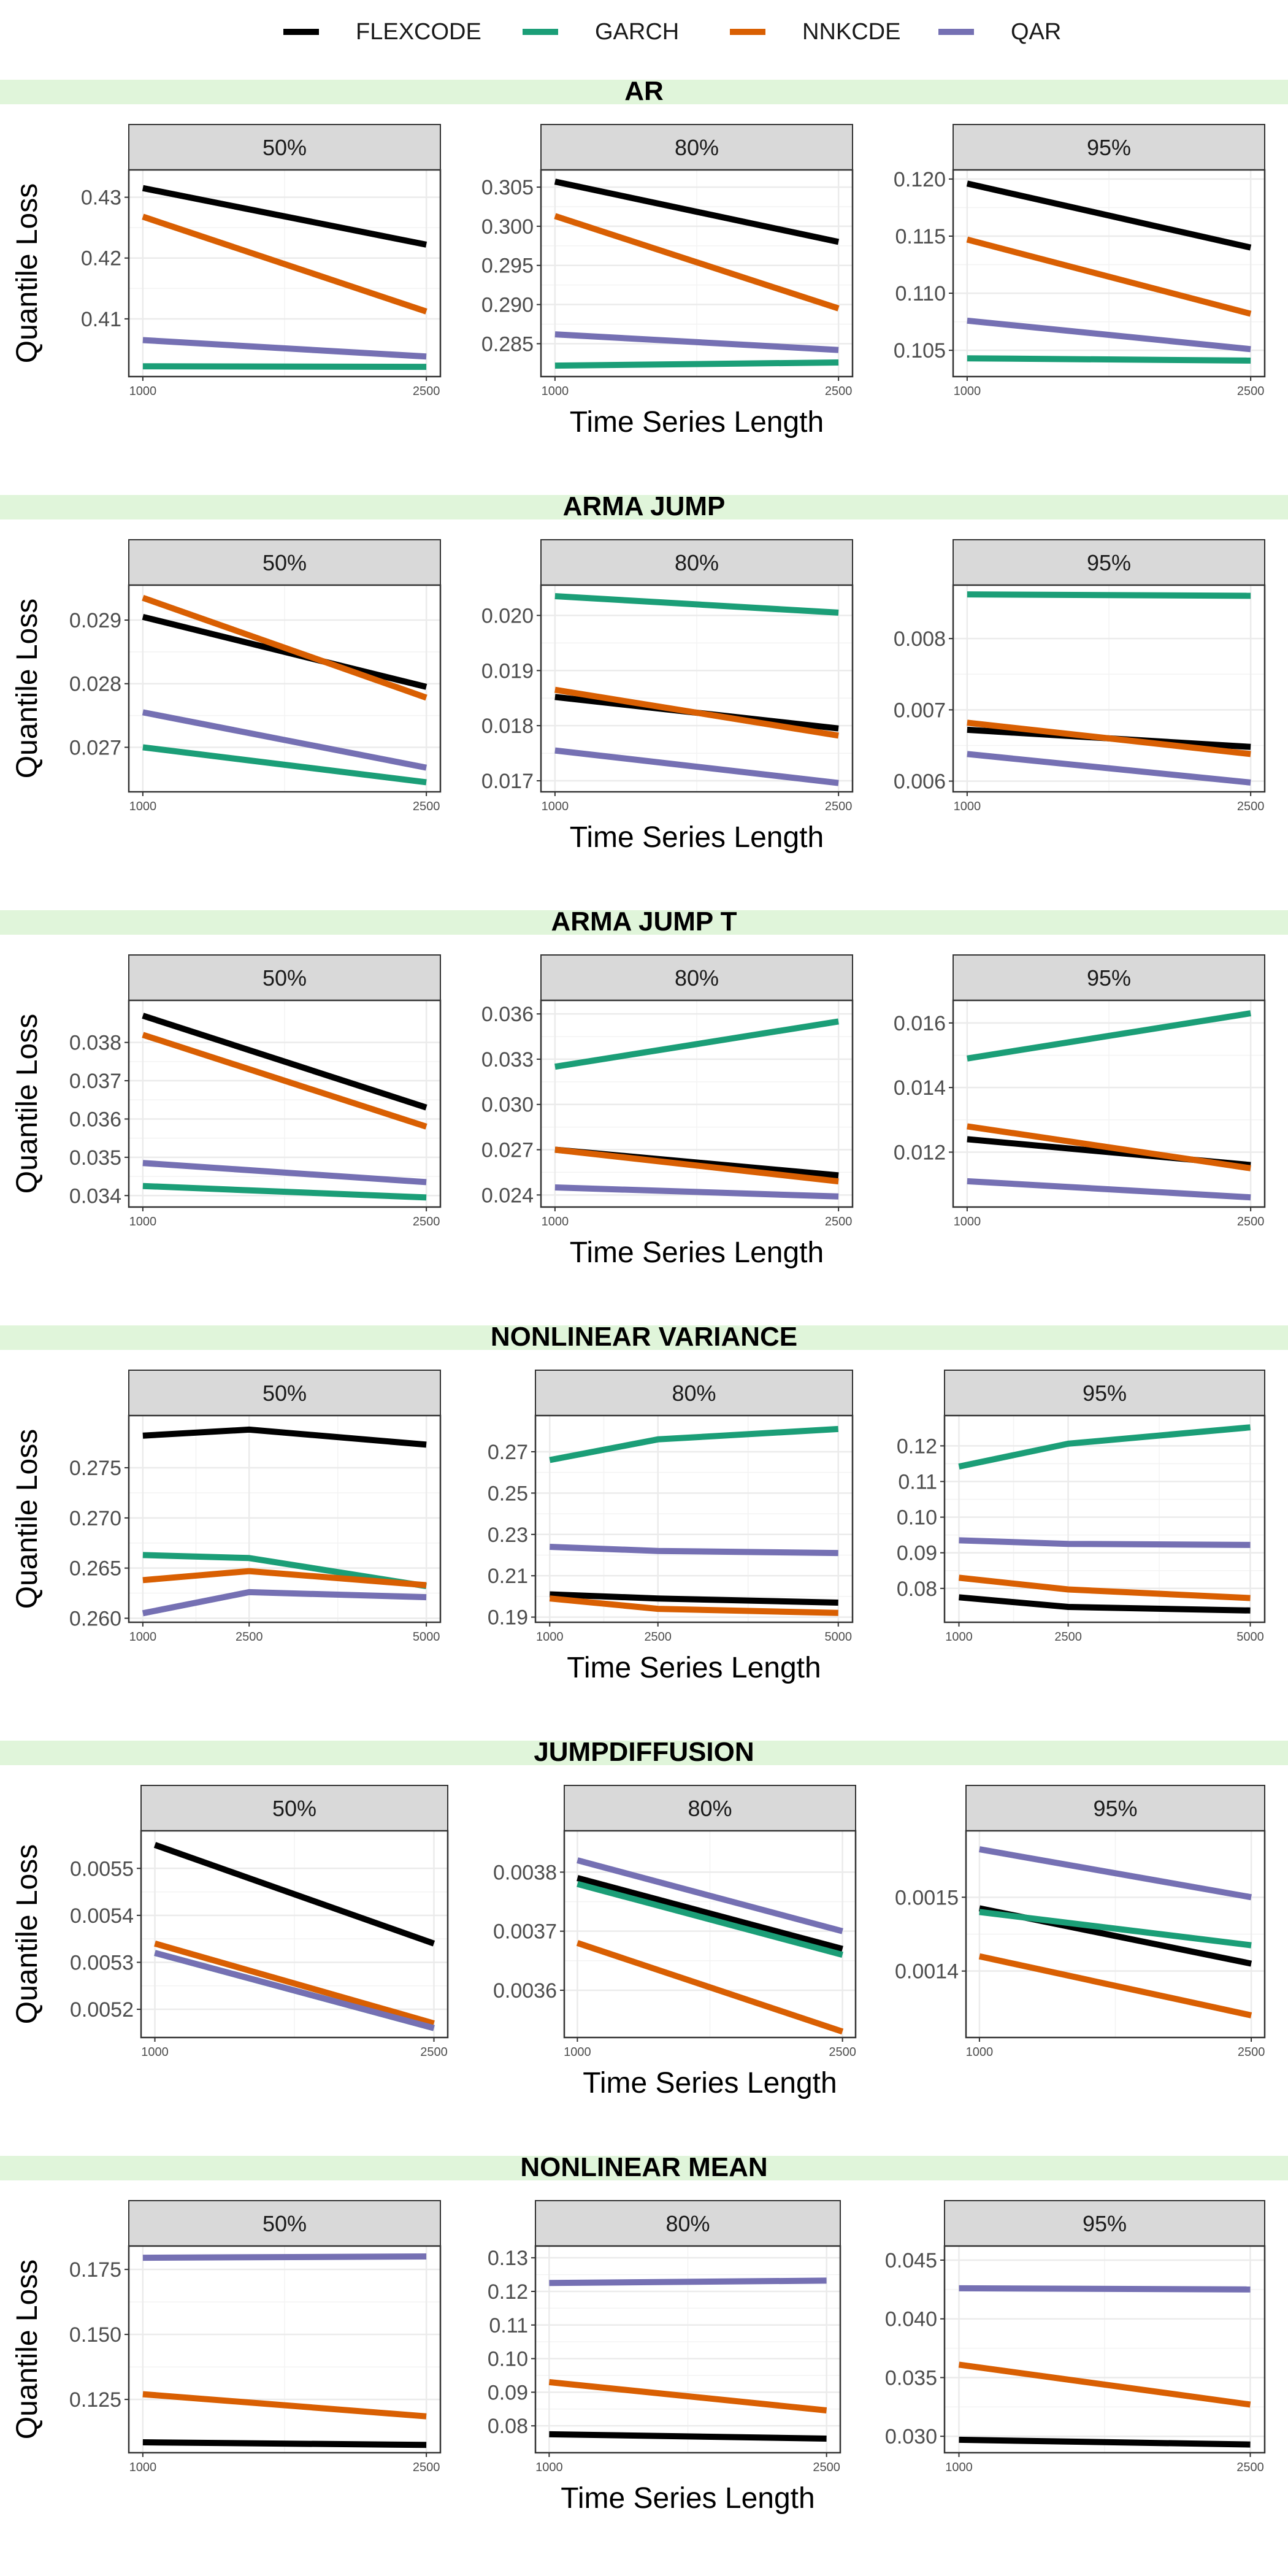 The height and width of the screenshot is (2576, 1288). Describe the element at coordinates (920, 710) in the screenshot. I see `y-tick-label: 0.007` at that location.